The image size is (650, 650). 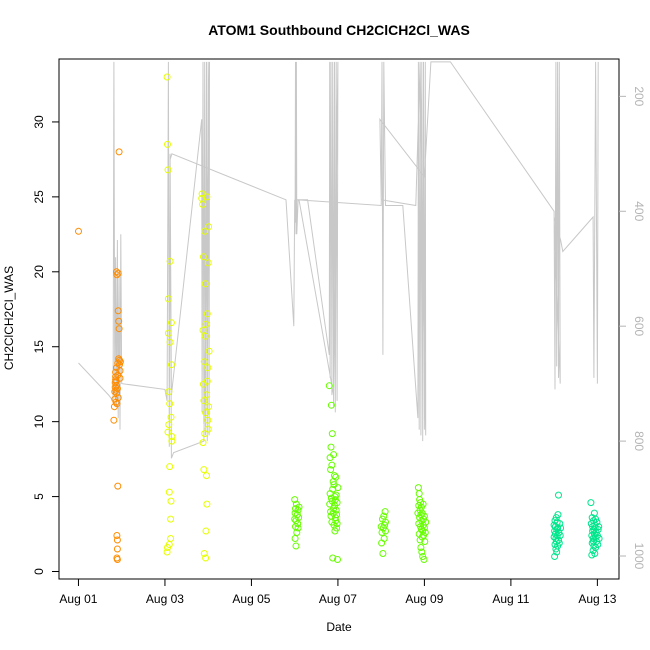 What do you see at coordinates (39, 571) in the screenshot?
I see `y-tick-label: 0` at bounding box center [39, 571].